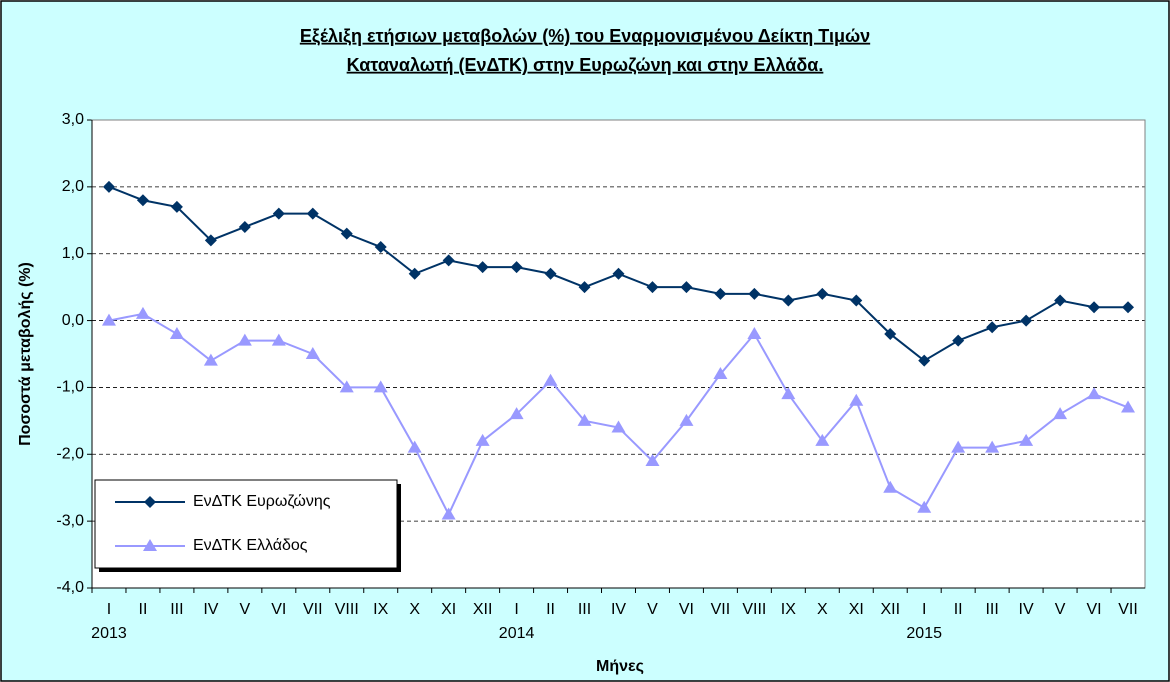 Image resolution: width=1170 pixels, height=682 pixels. Describe the element at coordinates (25, 354) in the screenshot. I see `y-axis-title: Ποσοστά μεταβολής (%)` at that location.